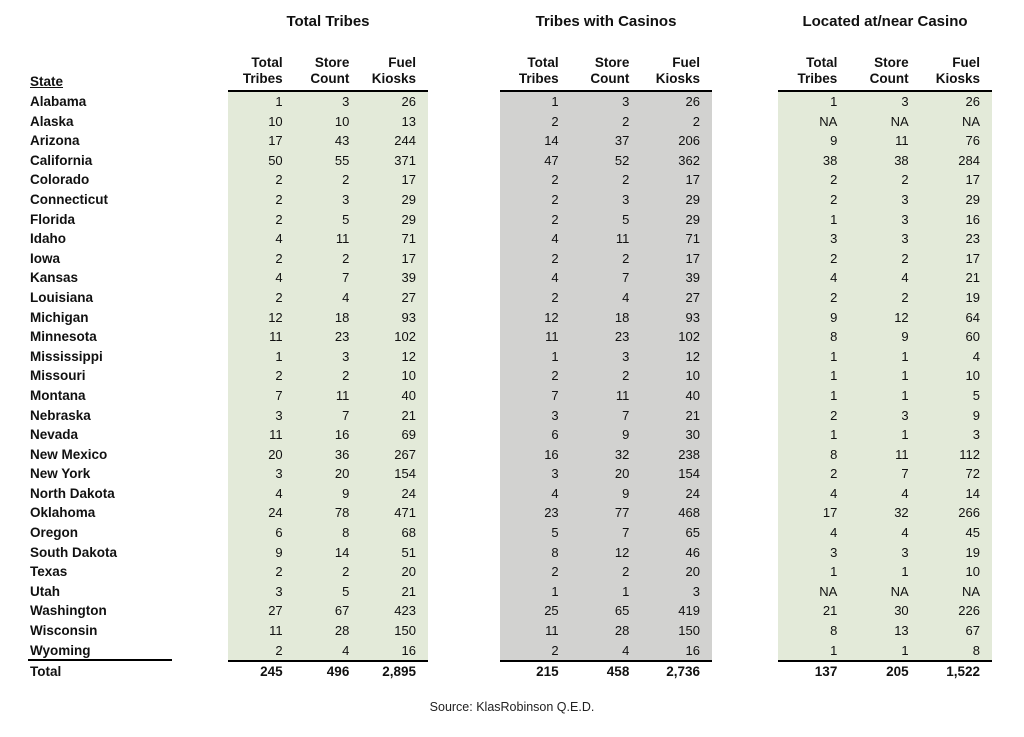 This screenshot has width=1024, height=737. Describe the element at coordinates (901, 611) in the screenshot. I see `located-at-near-casino-store-count-value: 30` at that location.